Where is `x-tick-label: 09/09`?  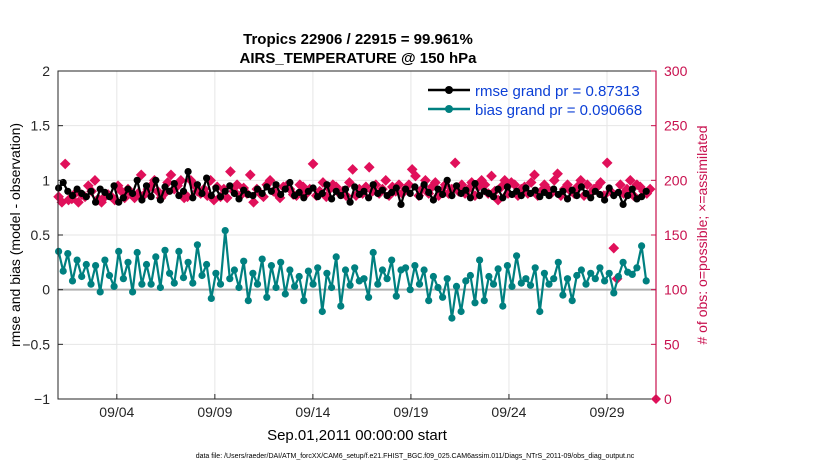
x-tick-label: 09/09 is located at coordinates (214, 412).